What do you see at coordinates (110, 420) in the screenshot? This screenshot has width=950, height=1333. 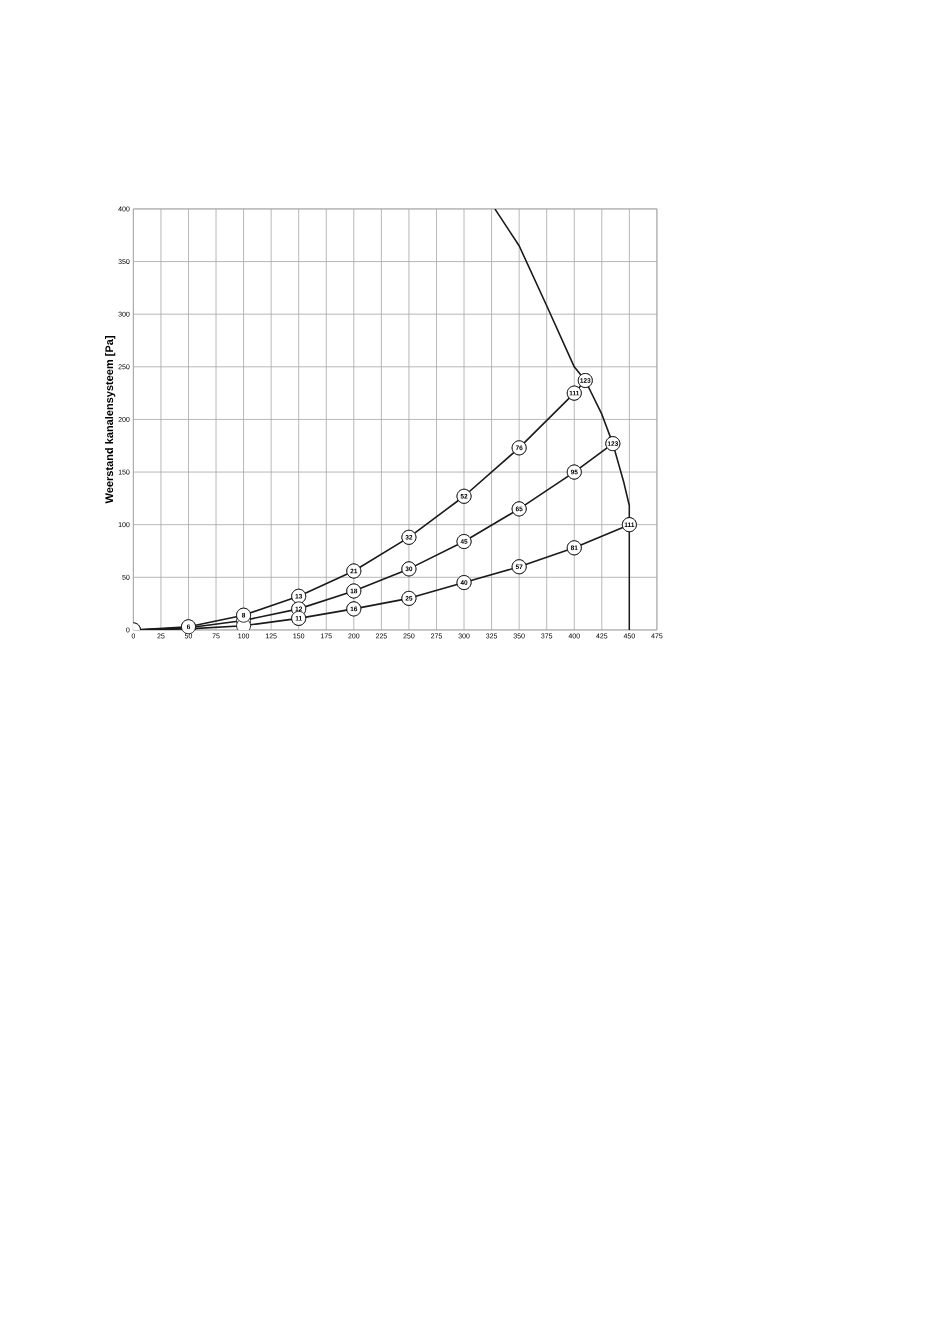 I see `y-axis-title: Weerstand kanalensysteem [Pa]` at bounding box center [110, 420].